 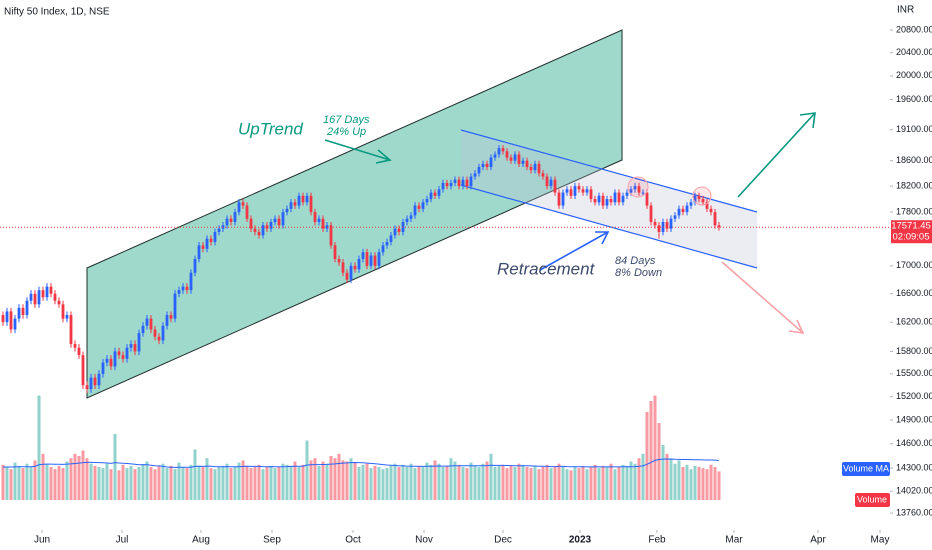 I want to click on y-tick-label: 18200.00, so click(x=914, y=185).